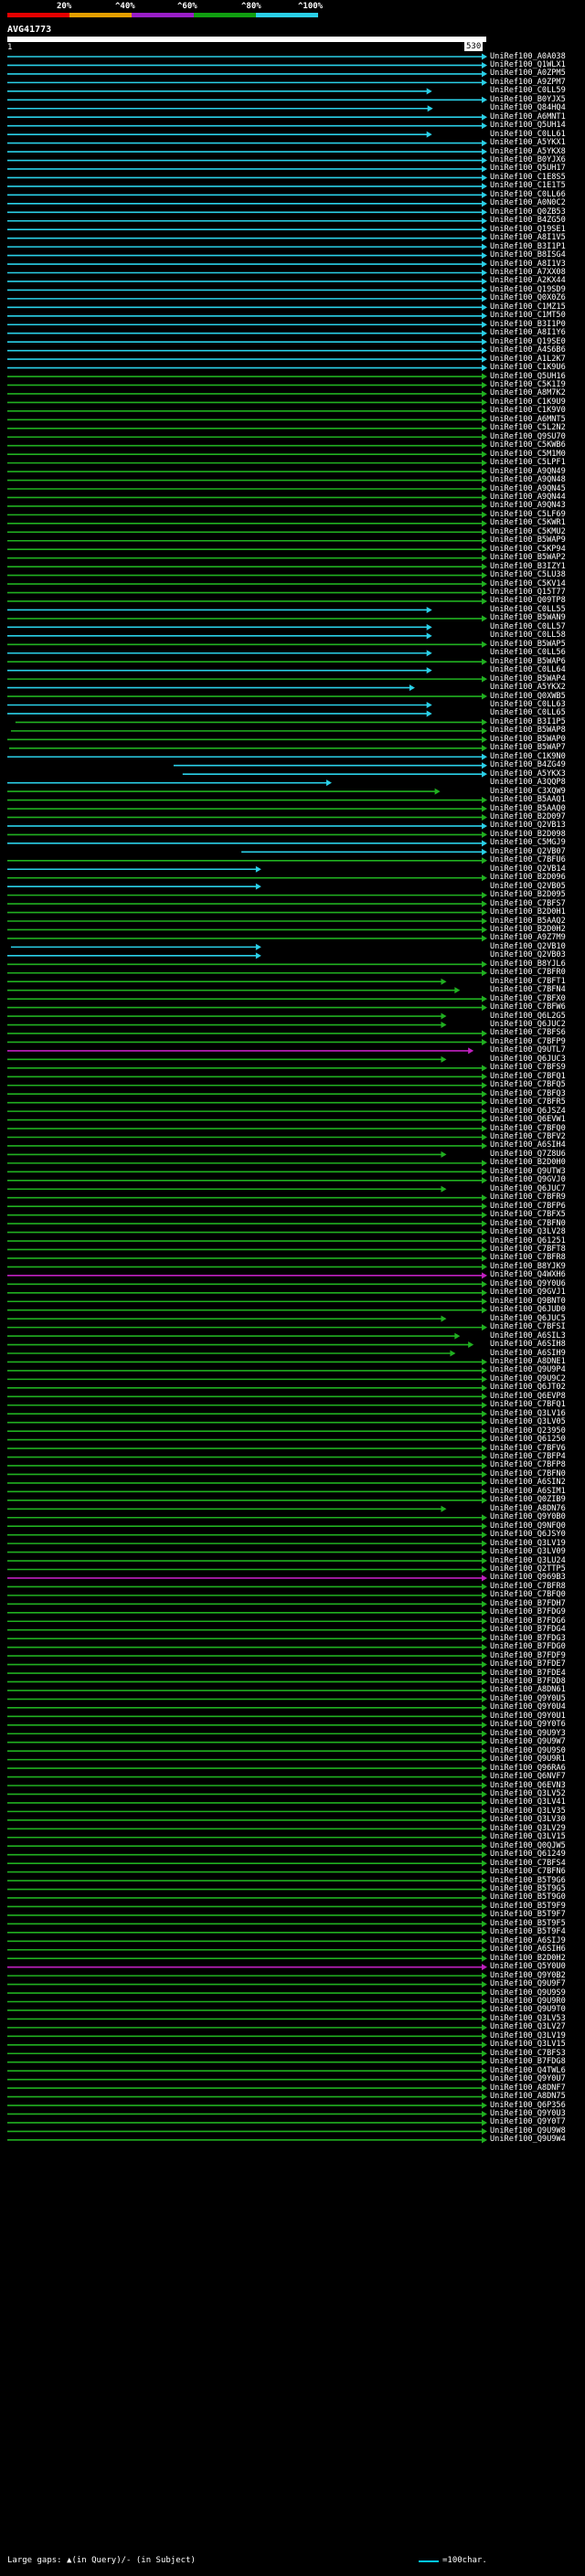  I want to click on hit-label: UniRef100_Q19SD9, so click(528, 289).